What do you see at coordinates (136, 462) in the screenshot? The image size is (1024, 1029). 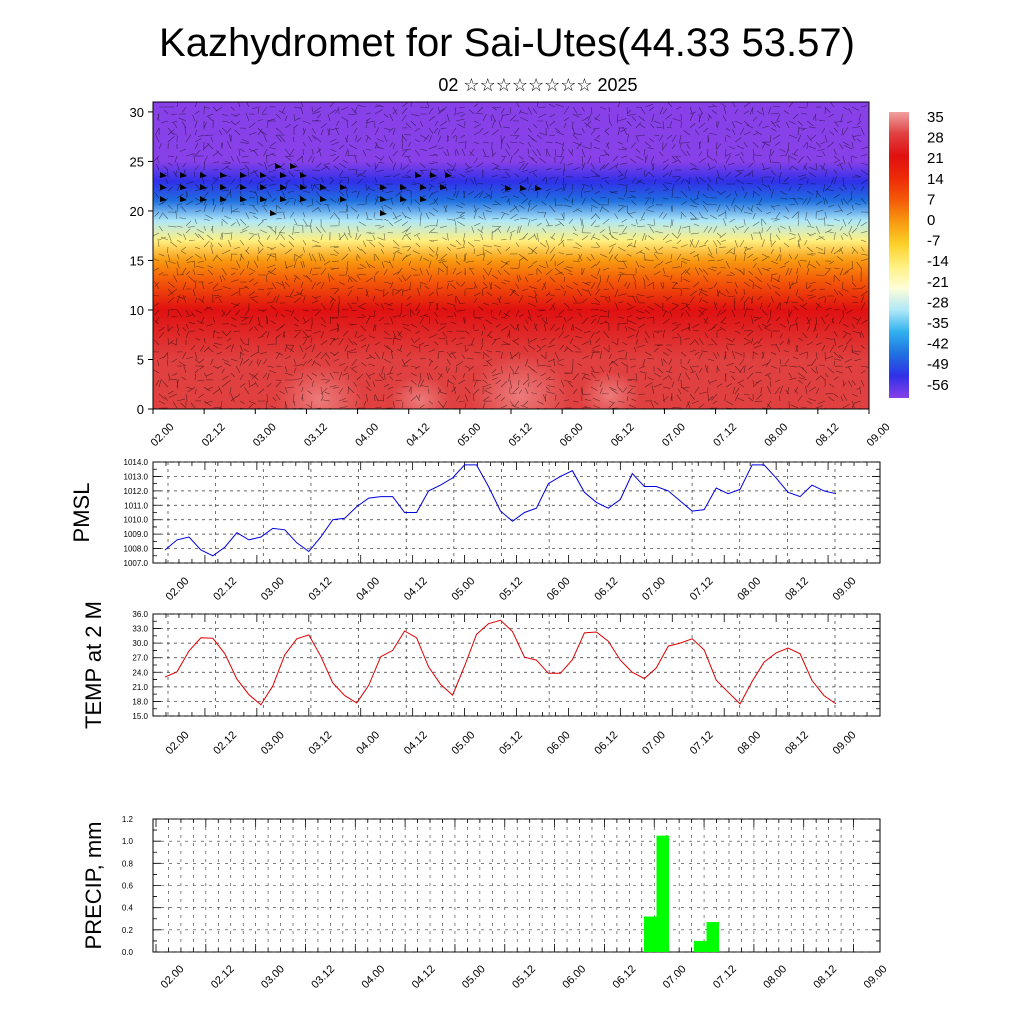 I see `y-tick-label: 1014.0` at bounding box center [136, 462].